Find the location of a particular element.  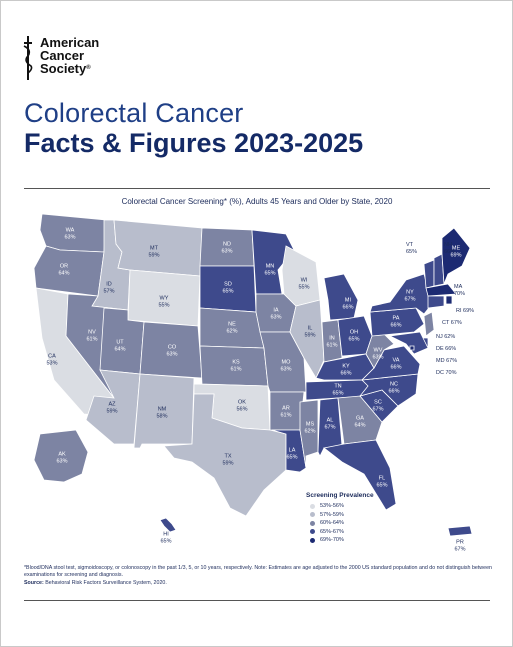

state-label-me: ME 69% is located at coordinates (456, 252).